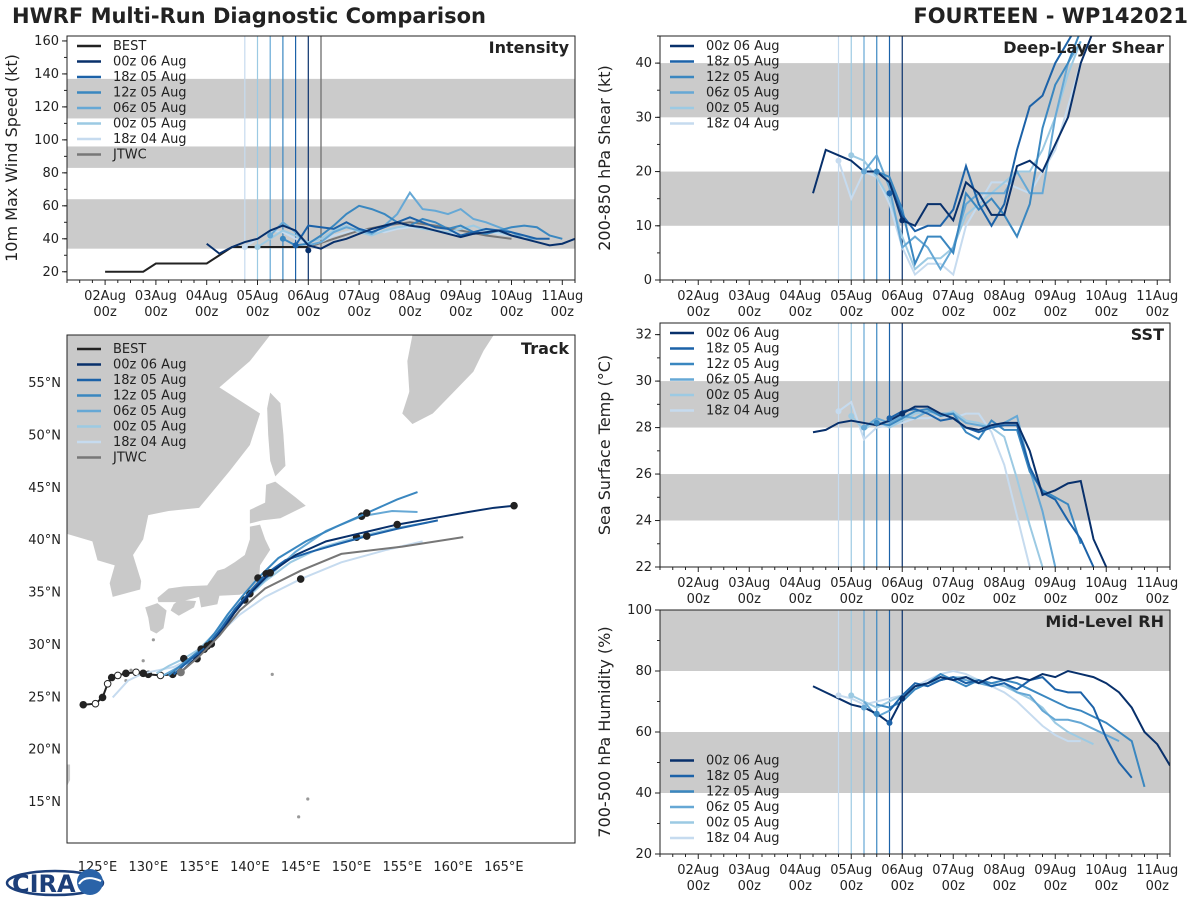 Image resolution: width=1200 pixels, height=900 pixels. What do you see at coordinates (422, 231) in the screenshot?
I see `intensity-series-line` at bounding box center [422, 231].